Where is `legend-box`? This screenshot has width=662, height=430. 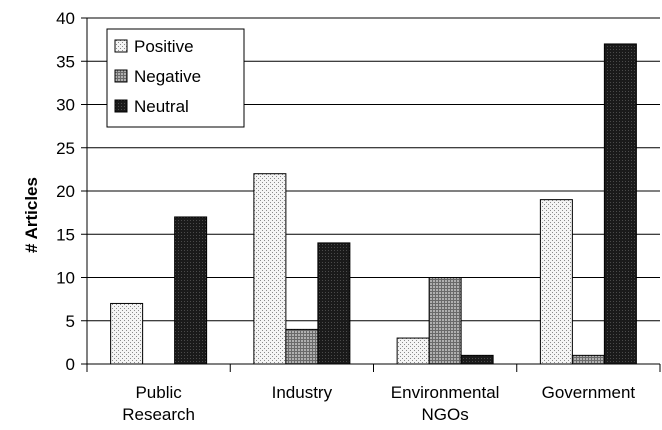
legend-box is located at coordinates (175, 78).